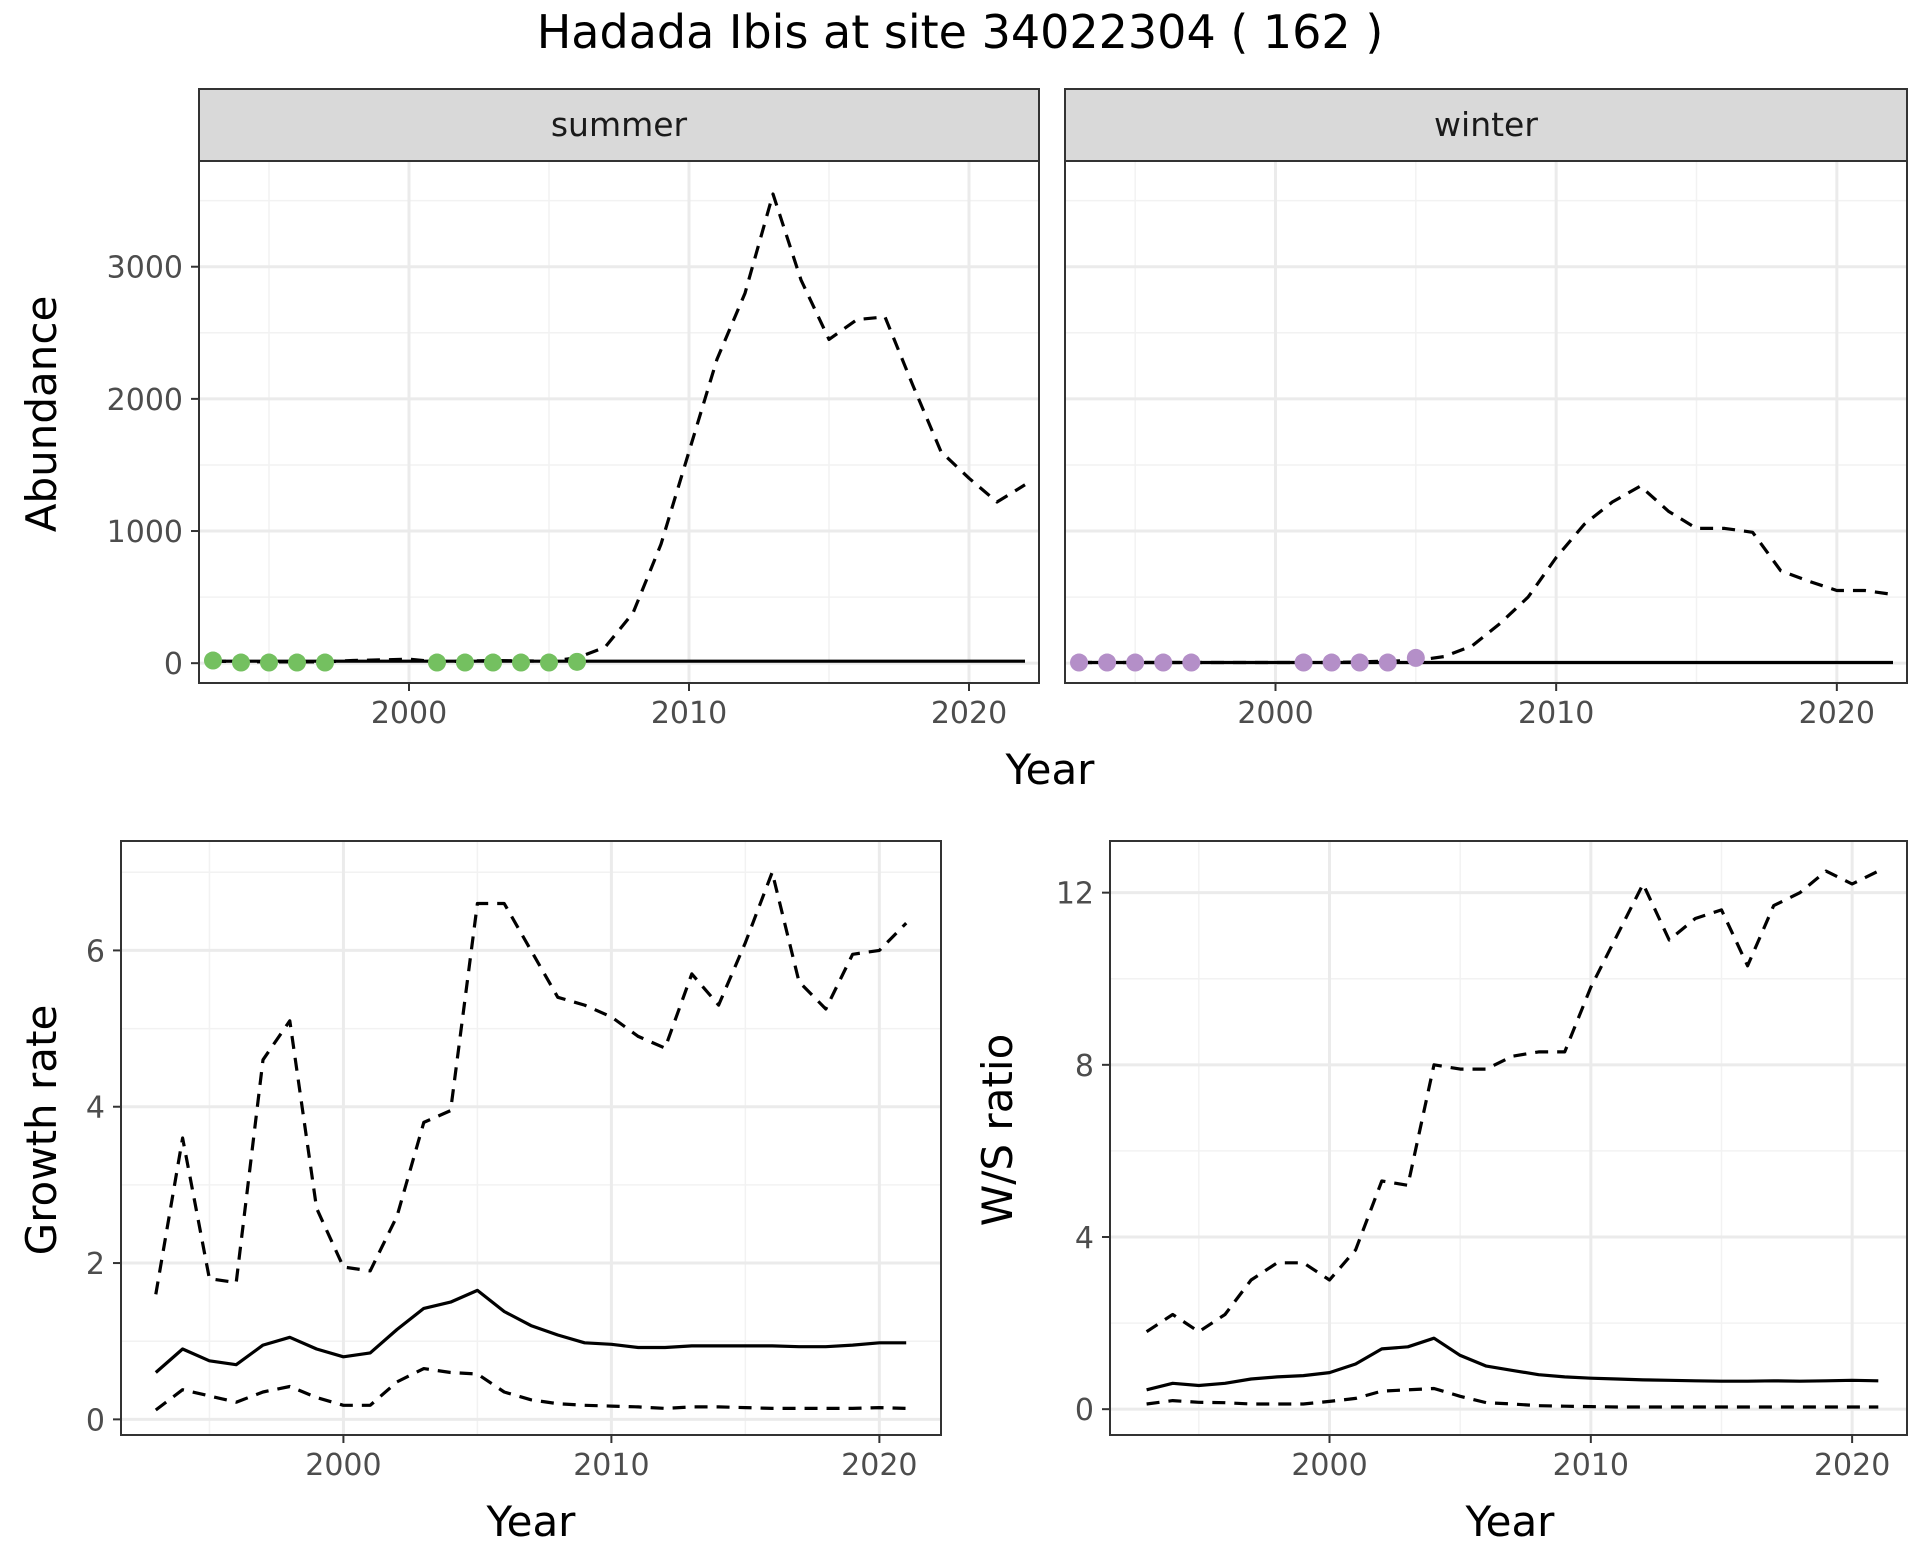  I want to click on strip-summer, so click(619, 125).